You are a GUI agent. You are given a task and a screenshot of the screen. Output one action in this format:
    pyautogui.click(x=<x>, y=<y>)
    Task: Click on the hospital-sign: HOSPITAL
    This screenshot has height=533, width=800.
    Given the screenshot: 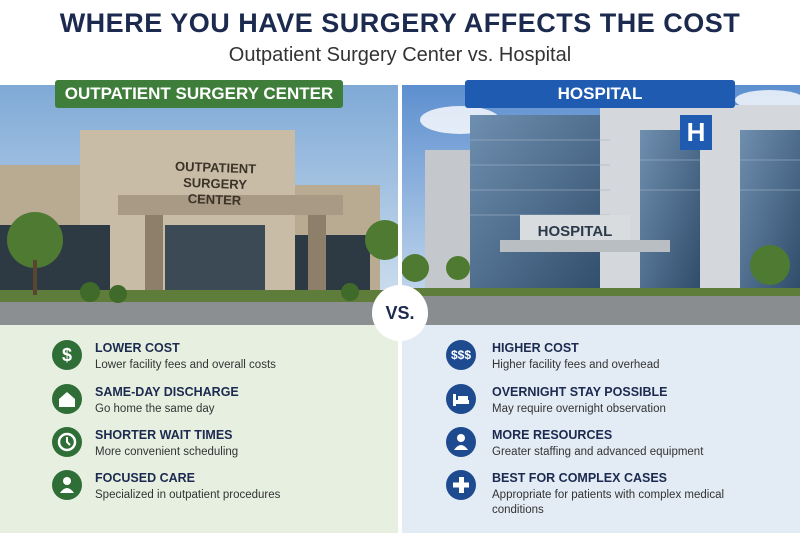 What is the action you would take?
    pyautogui.click(x=575, y=231)
    